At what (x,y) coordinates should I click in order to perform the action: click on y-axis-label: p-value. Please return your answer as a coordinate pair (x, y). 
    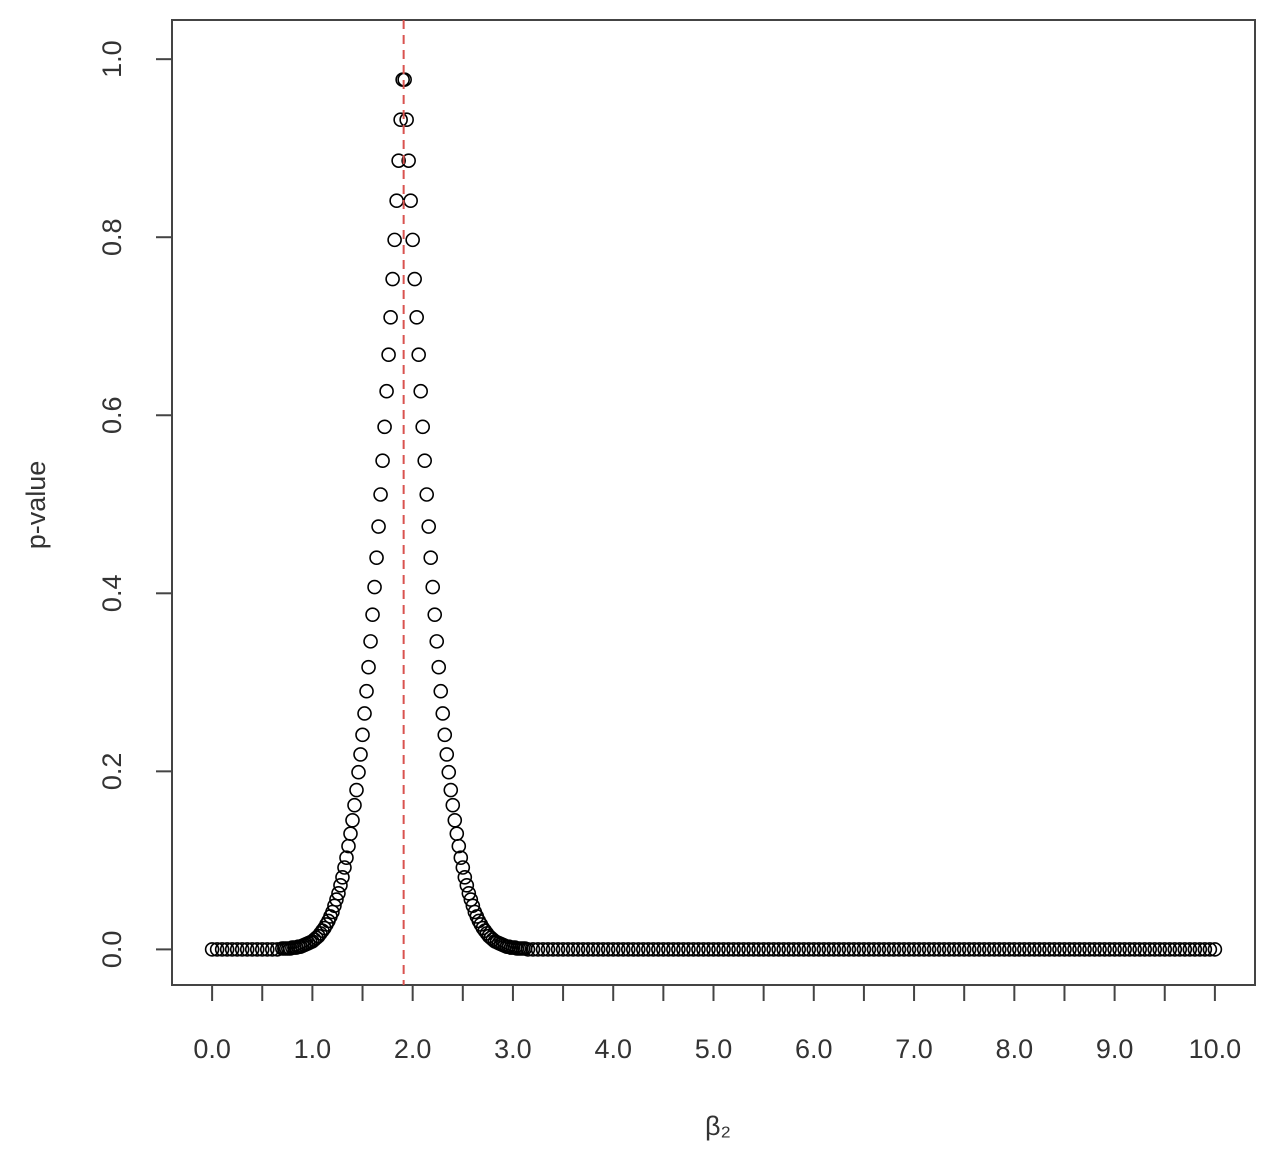
    Looking at the image, I should click on (36, 505).